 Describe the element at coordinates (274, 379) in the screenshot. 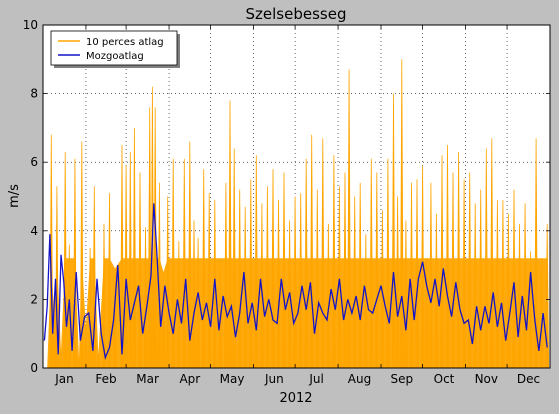

I see `x-tick-label: Jun` at that location.